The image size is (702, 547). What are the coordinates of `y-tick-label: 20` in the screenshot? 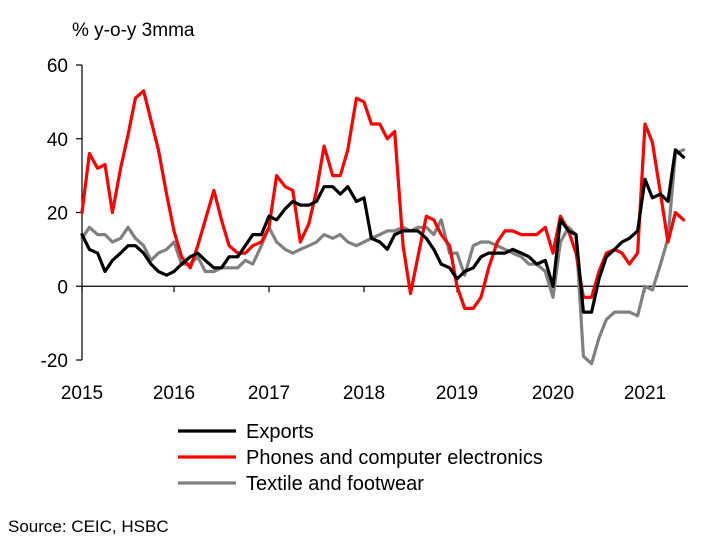 It's located at (57, 214).